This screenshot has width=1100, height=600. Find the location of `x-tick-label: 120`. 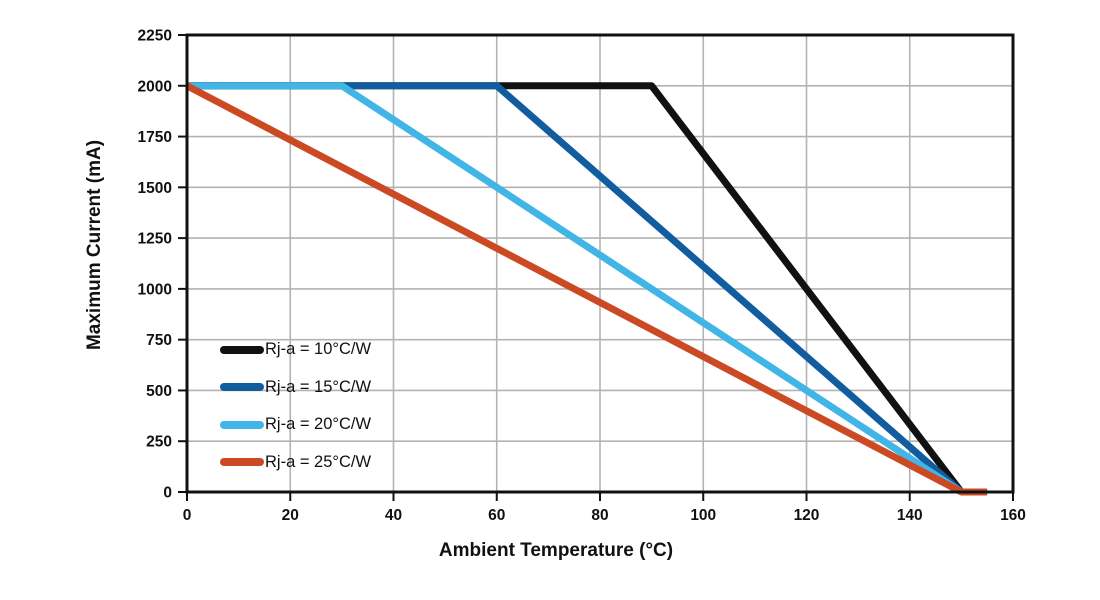

x-tick-label: 120 is located at coordinates (807, 515).